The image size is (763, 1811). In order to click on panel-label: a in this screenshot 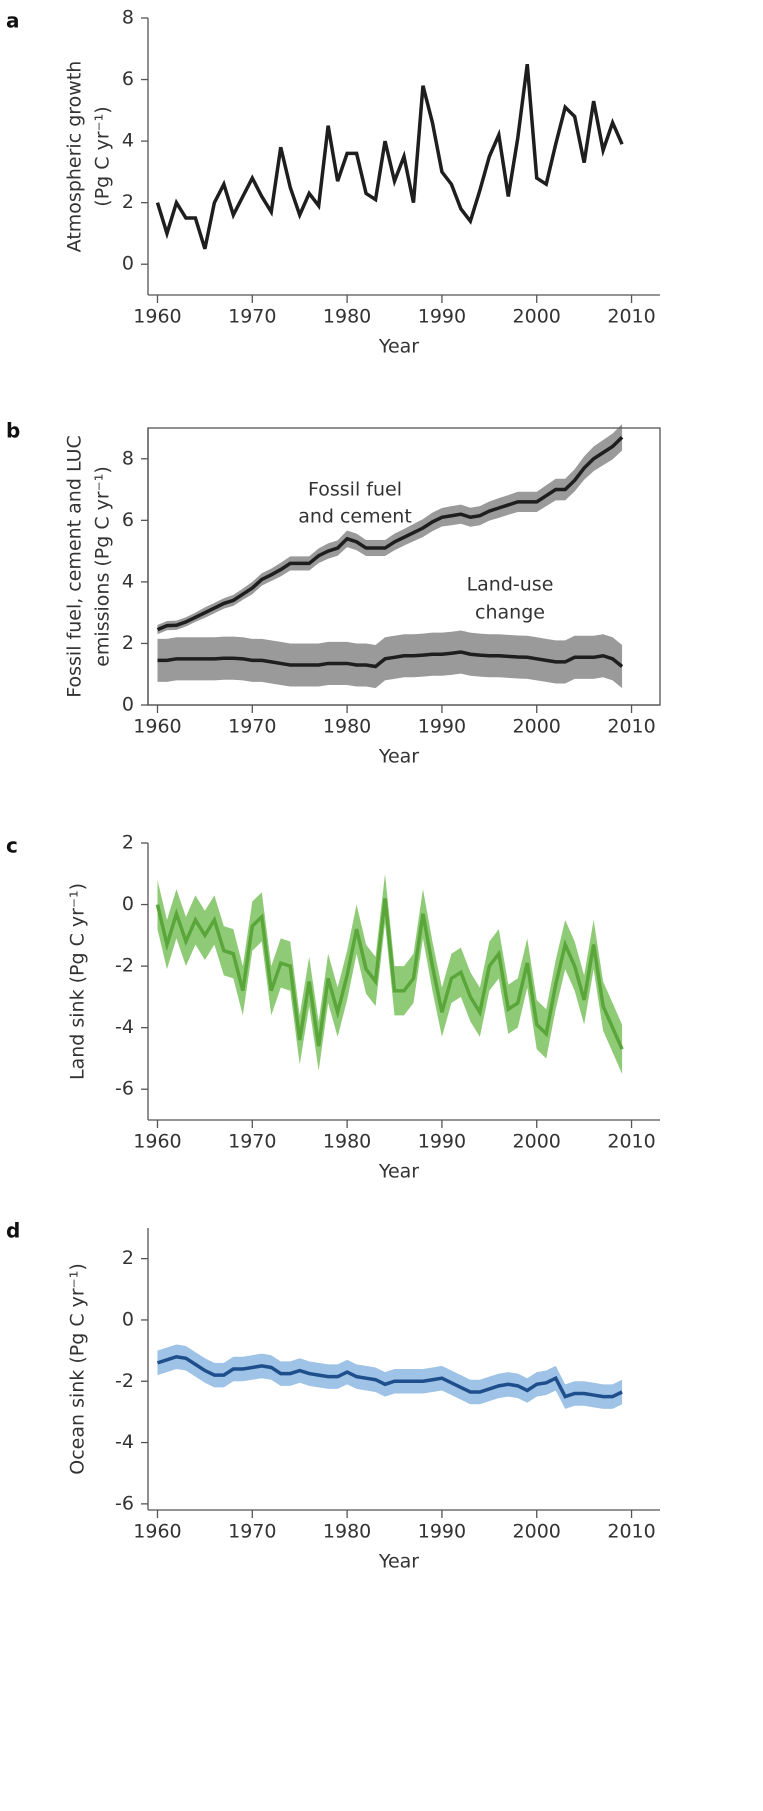, I will do `click(13, 21)`.